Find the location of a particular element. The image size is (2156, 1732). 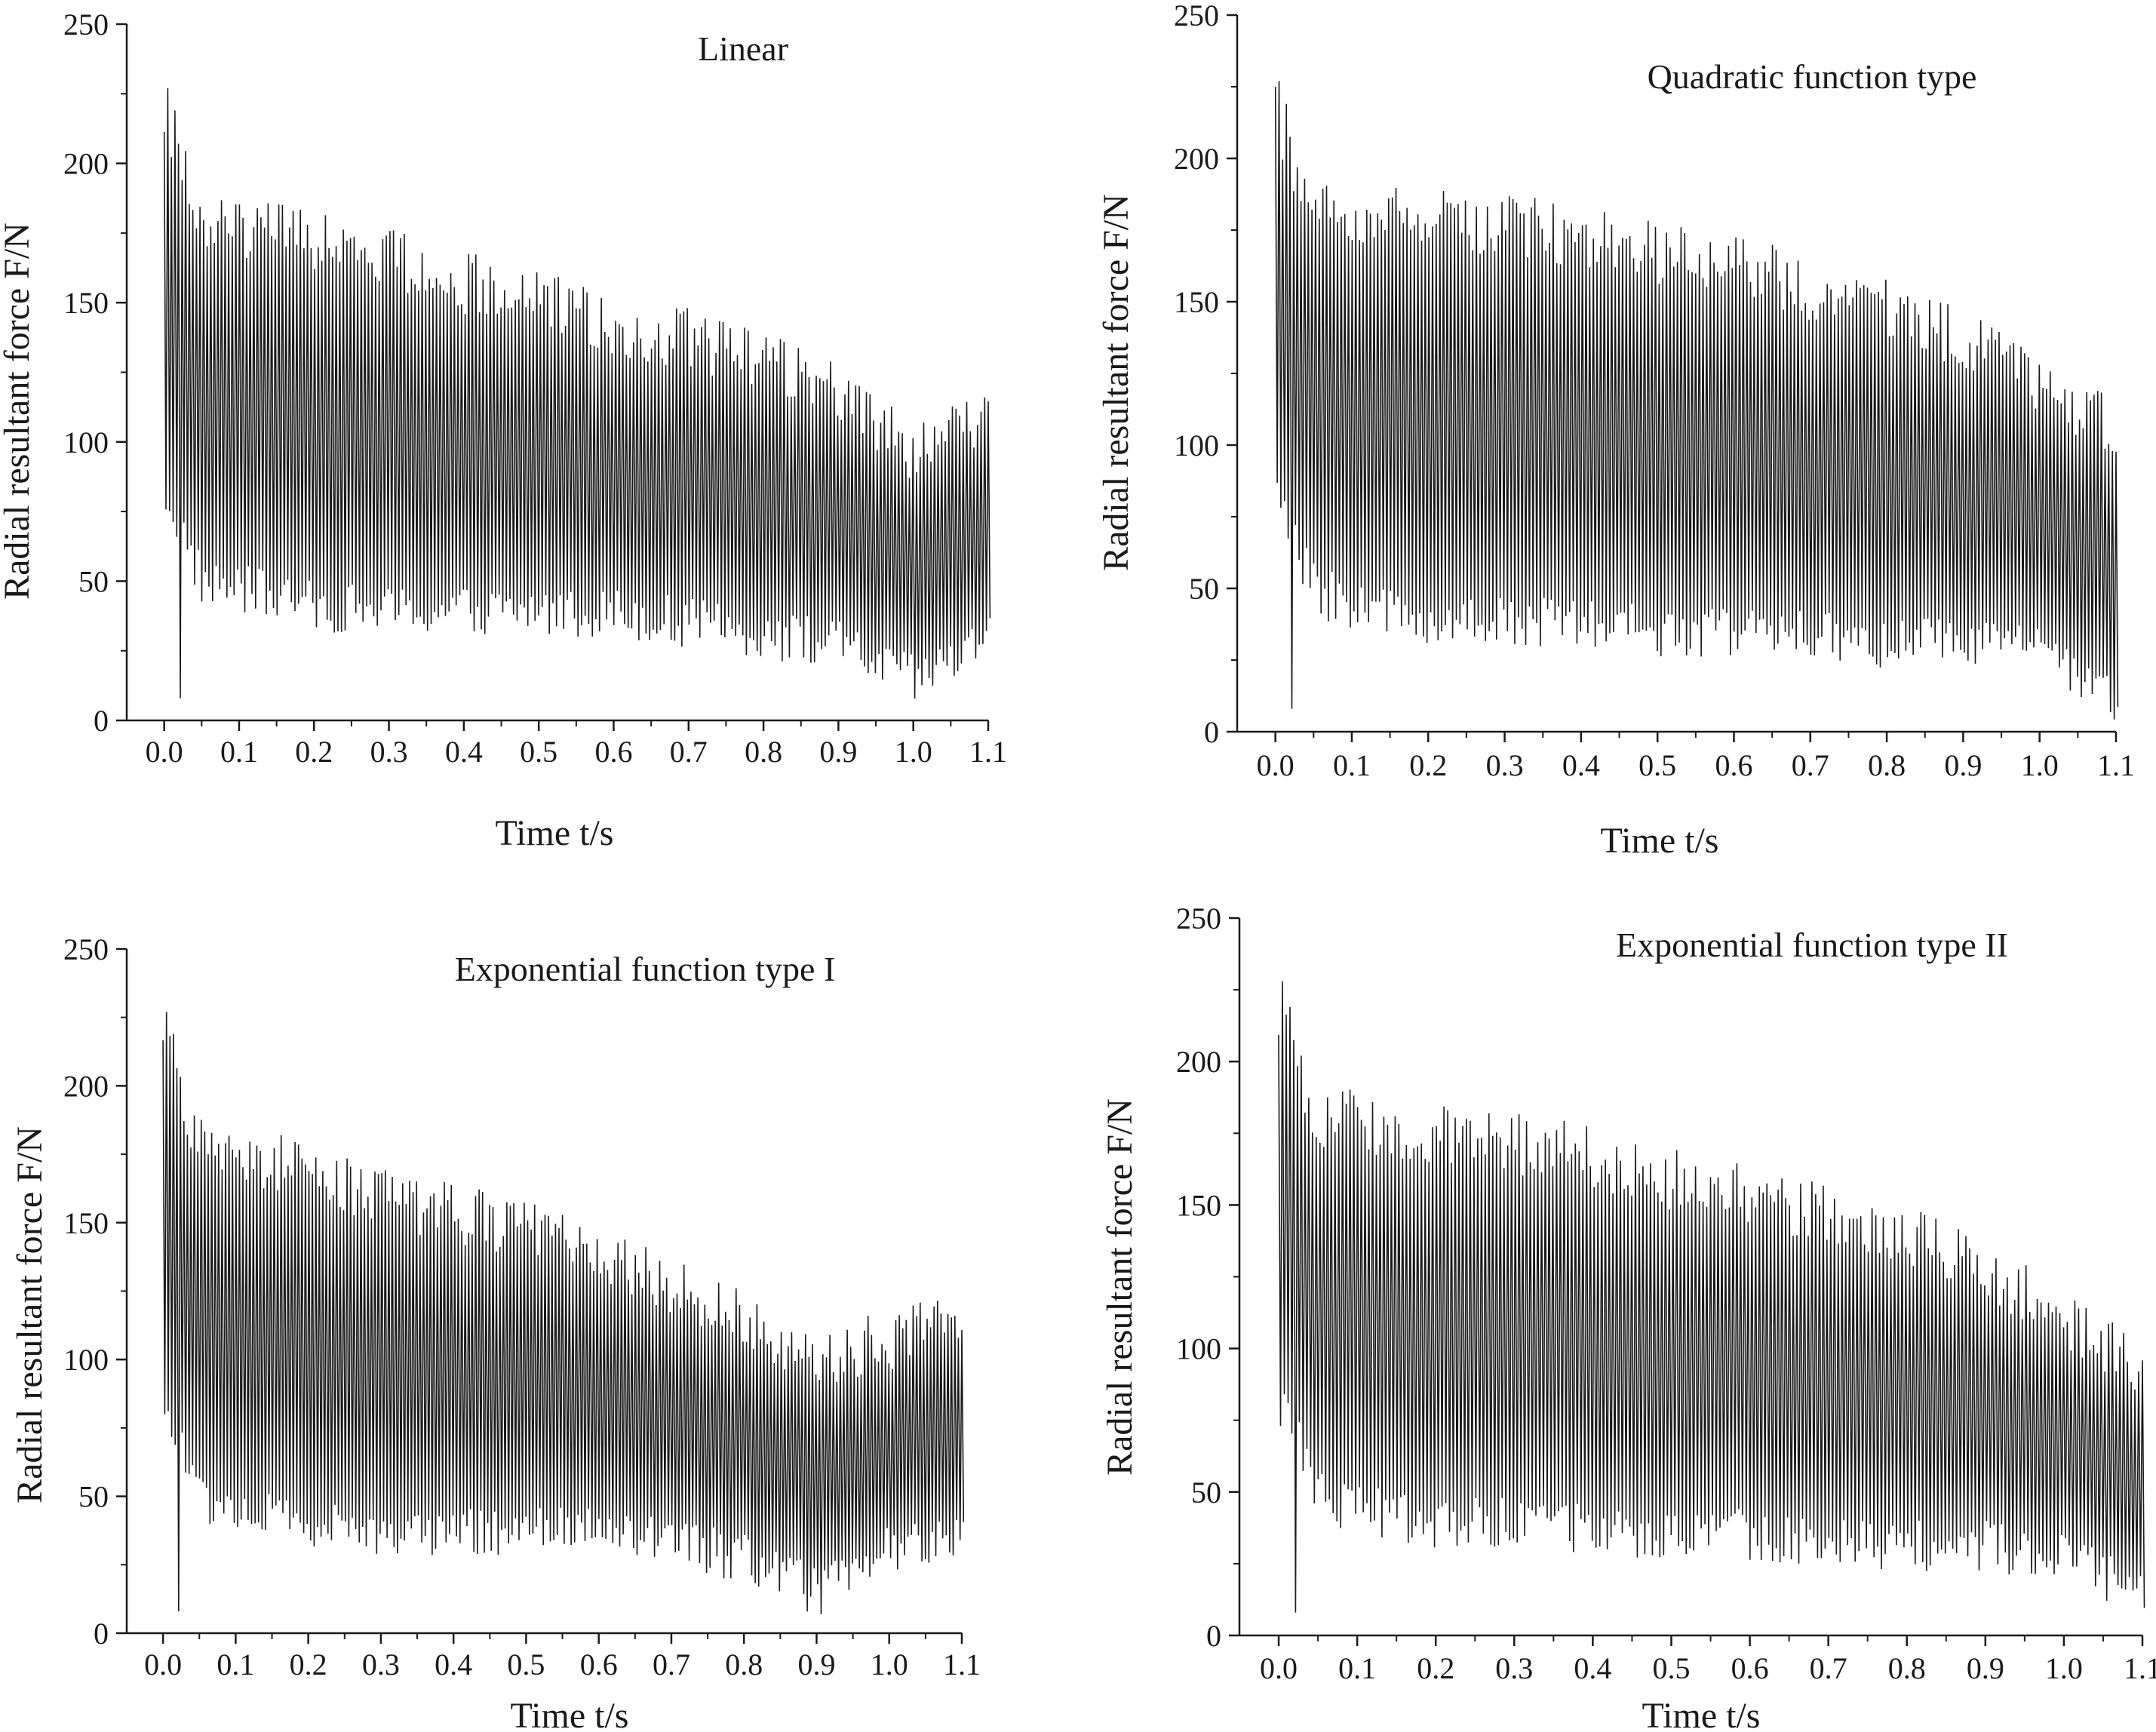

panel-title: Linear is located at coordinates (743, 49).